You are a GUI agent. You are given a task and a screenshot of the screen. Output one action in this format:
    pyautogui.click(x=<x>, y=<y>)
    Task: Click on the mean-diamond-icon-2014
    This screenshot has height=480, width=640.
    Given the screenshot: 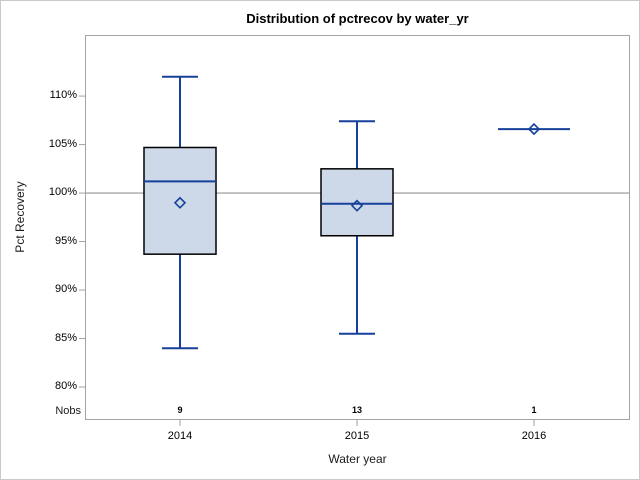 What is the action you would take?
    pyautogui.click(x=180, y=202)
    